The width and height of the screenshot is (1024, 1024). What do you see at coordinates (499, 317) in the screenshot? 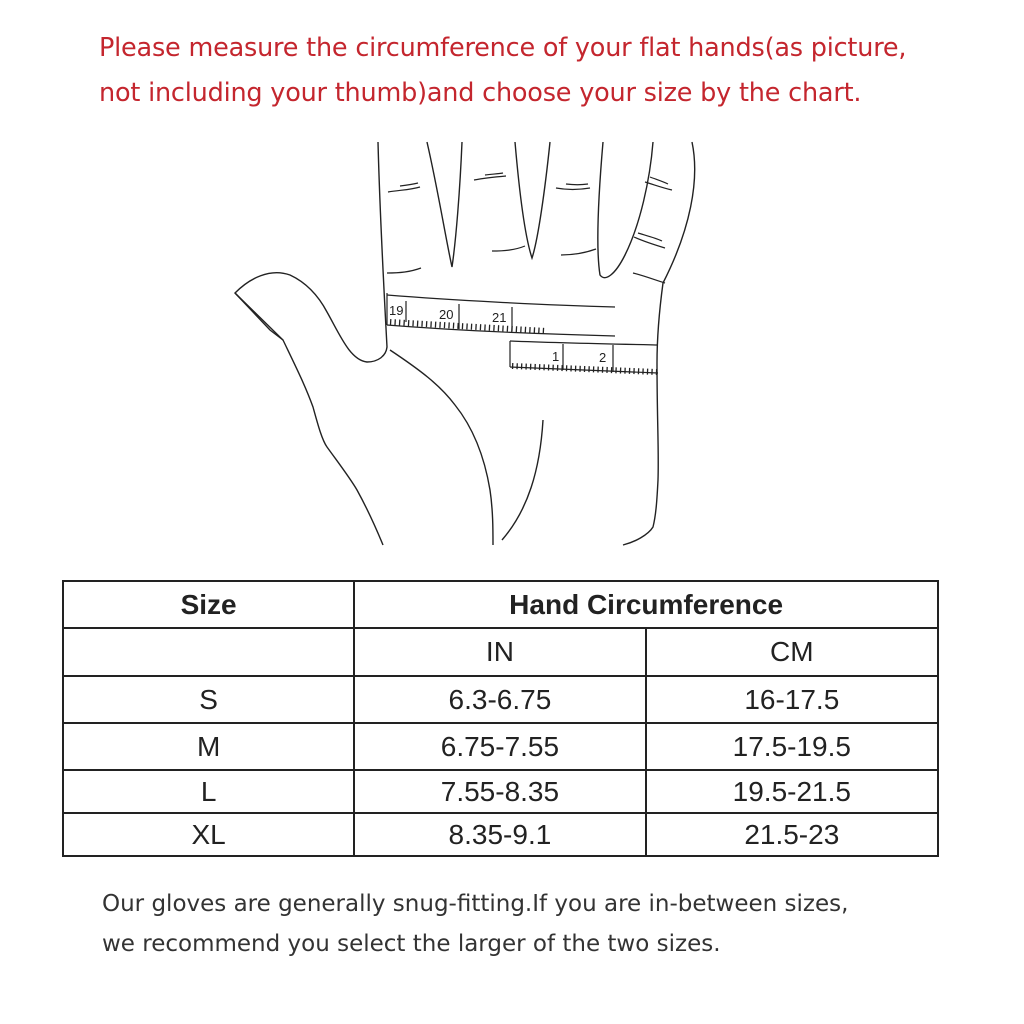
I see `tape-label-21: 21` at bounding box center [499, 317].